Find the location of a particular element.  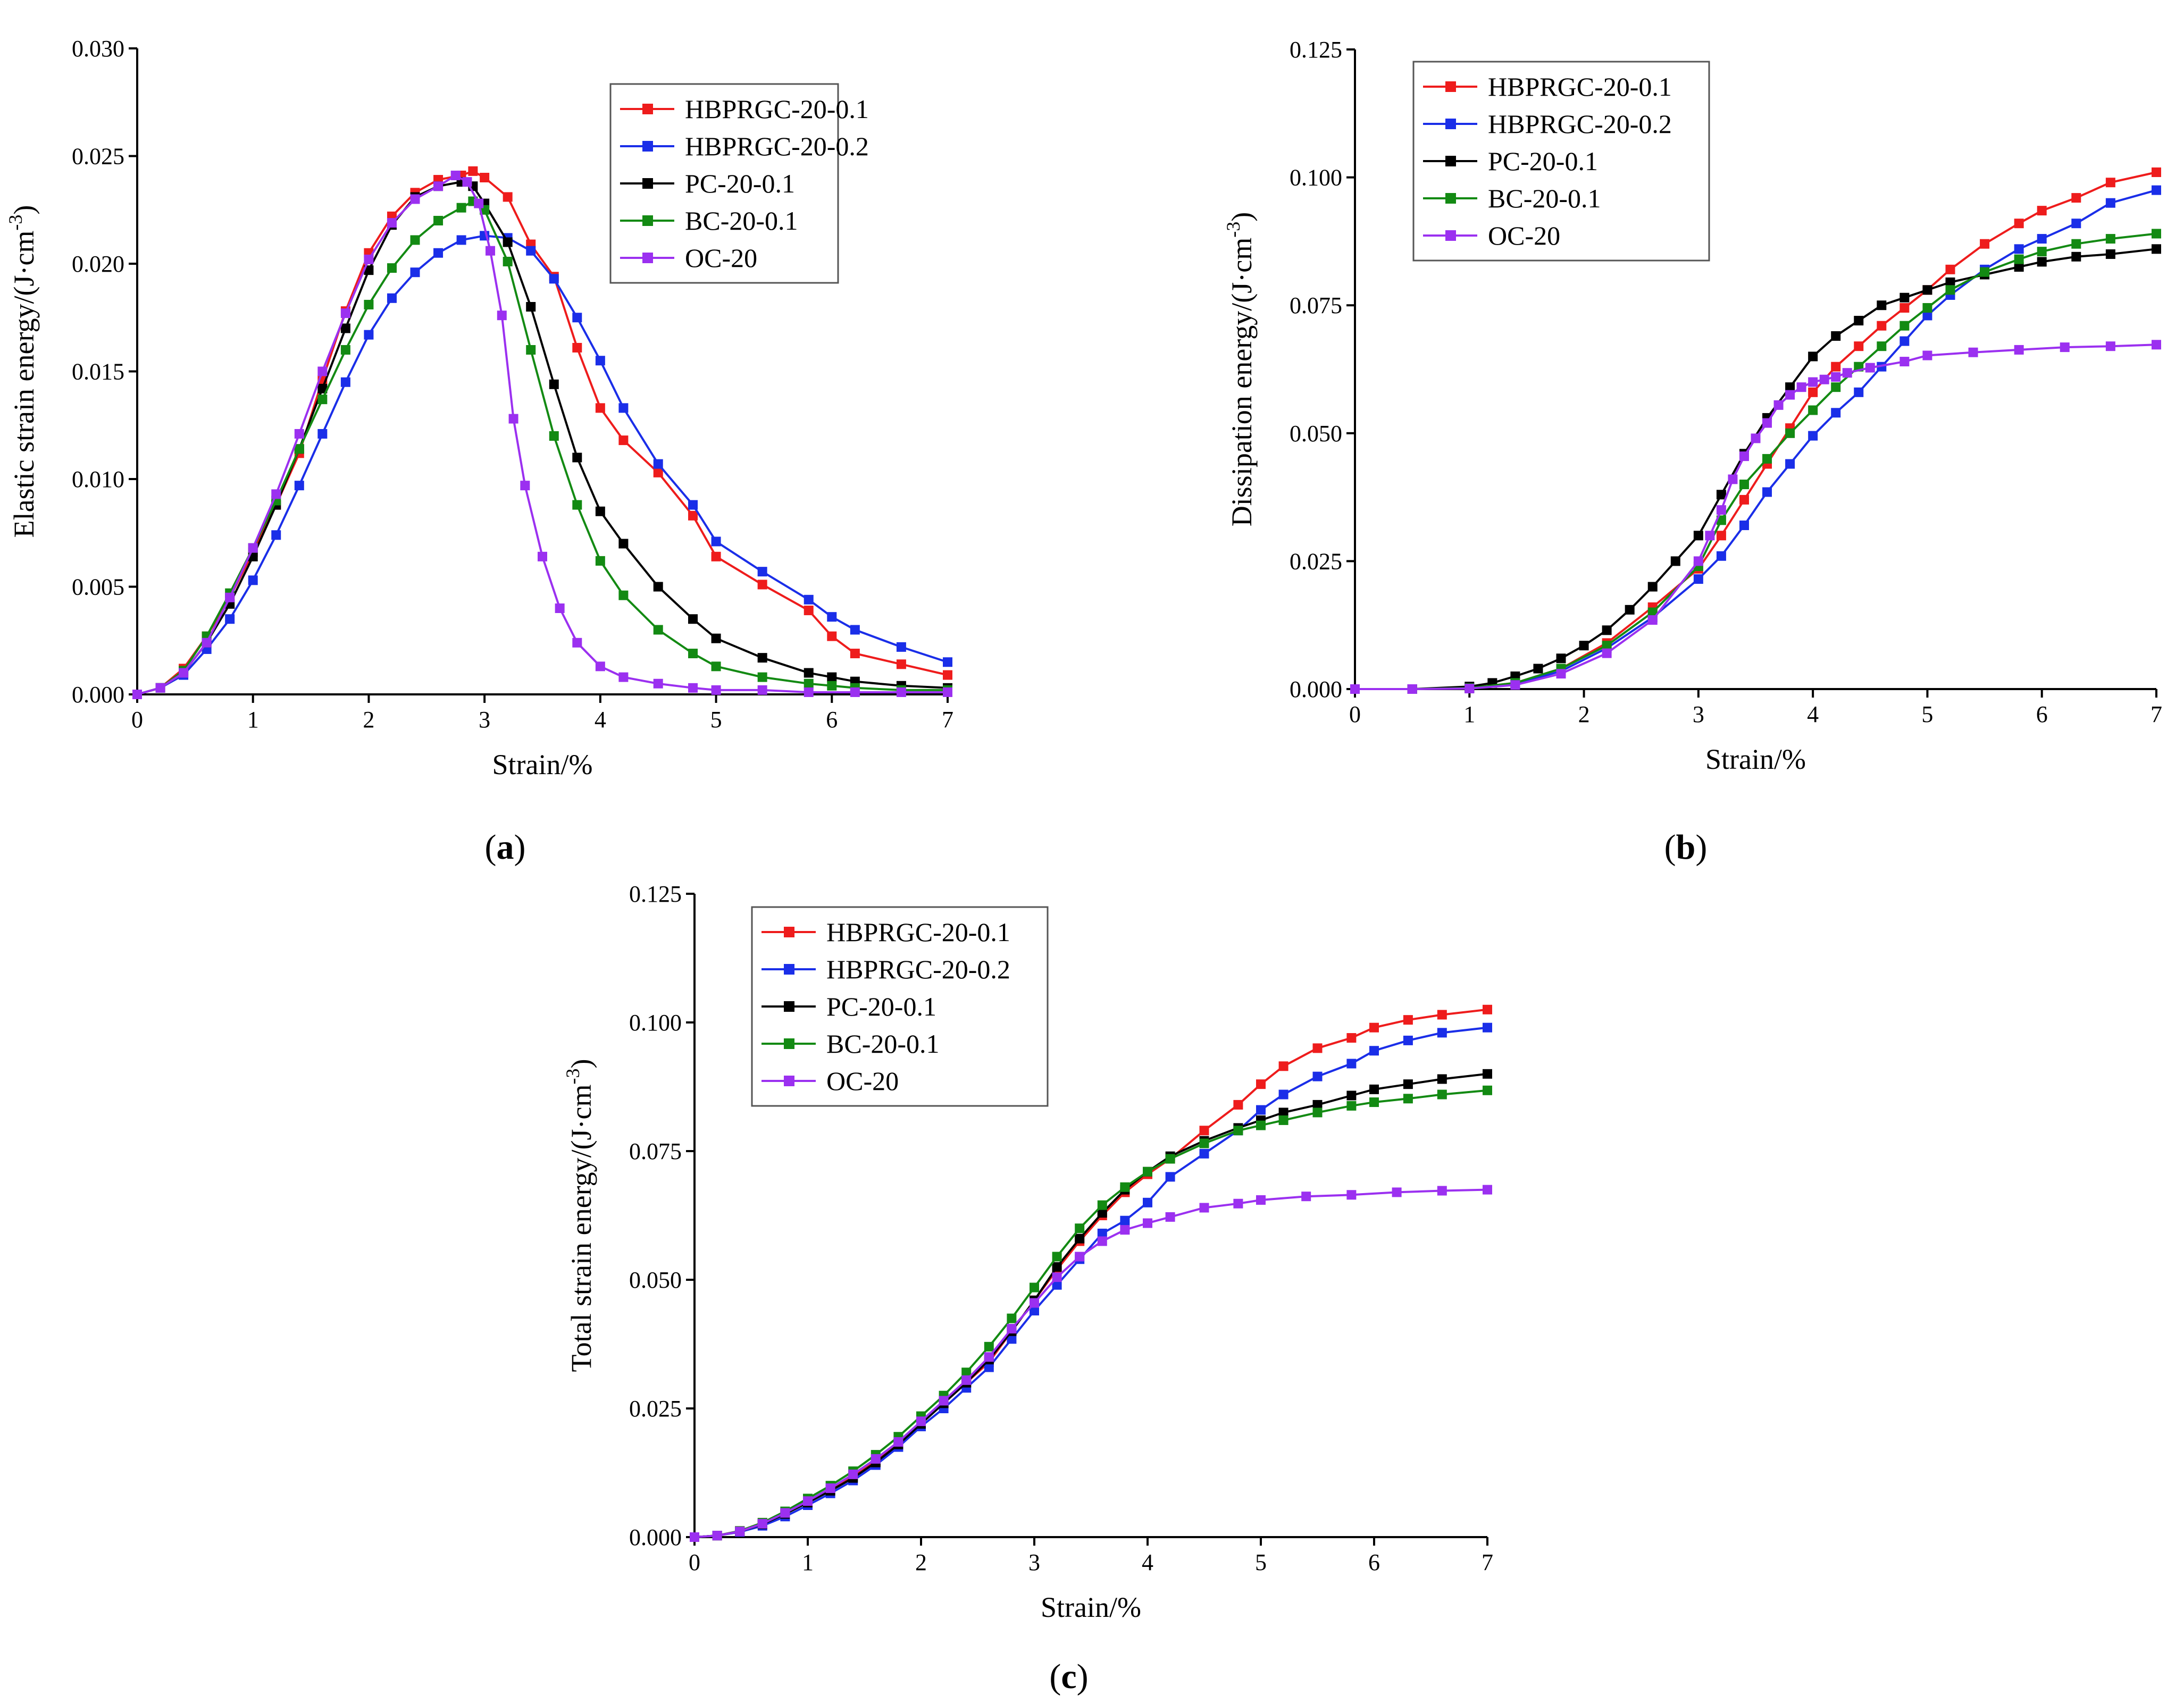

y-axis-title-exponent: -3 is located at coordinates (572, 1076).